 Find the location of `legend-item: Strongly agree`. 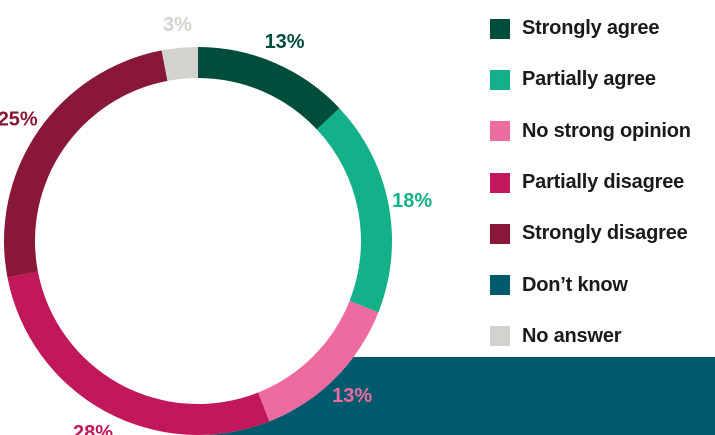

legend-item: Strongly agree is located at coordinates (590, 28).